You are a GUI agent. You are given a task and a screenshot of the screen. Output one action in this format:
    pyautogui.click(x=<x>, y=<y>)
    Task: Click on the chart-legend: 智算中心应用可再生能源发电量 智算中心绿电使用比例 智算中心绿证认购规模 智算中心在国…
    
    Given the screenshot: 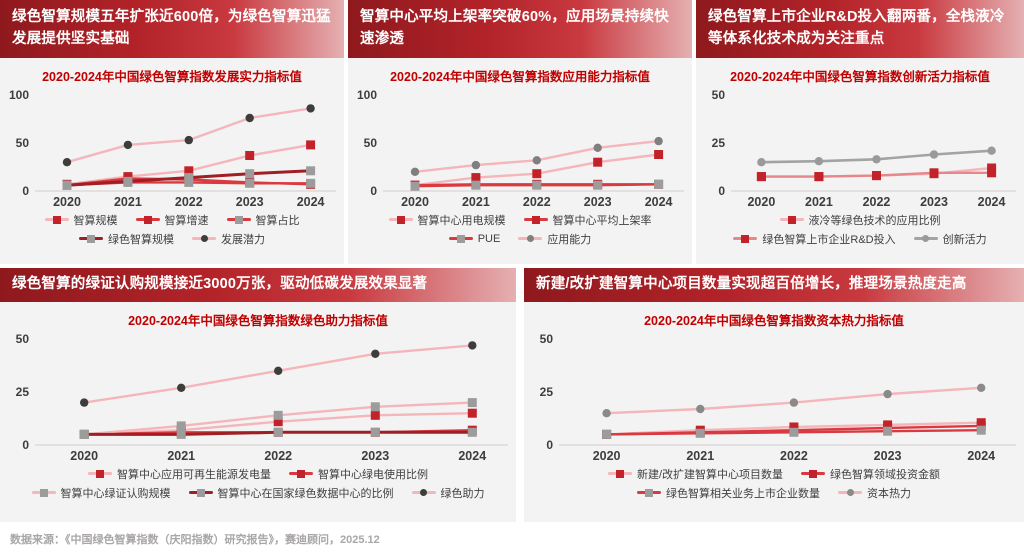 What is the action you would take?
    pyautogui.click(x=258, y=484)
    